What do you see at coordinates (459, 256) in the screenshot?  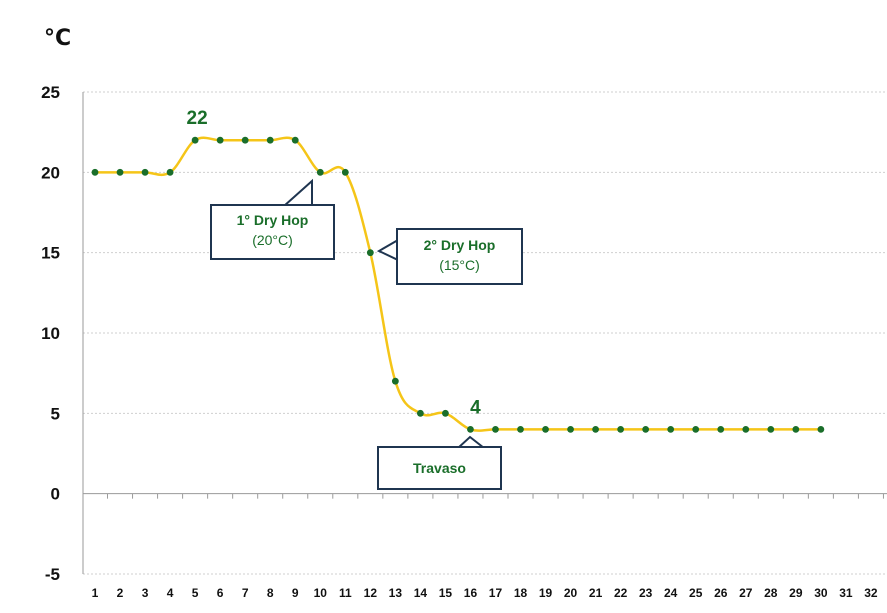 I see `callout-dry-hop-2: 2° Dry Hop (15°C)` at bounding box center [459, 256].